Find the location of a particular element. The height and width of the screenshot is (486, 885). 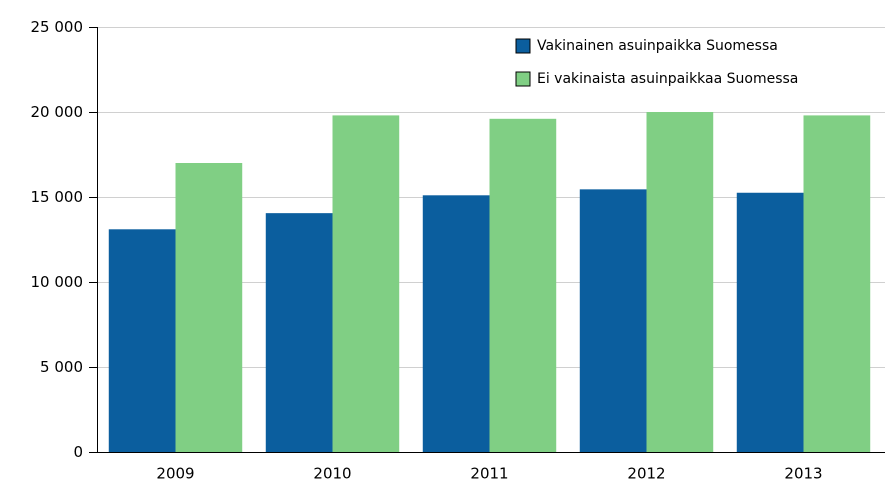

x-tick-label: 2011 is located at coordinates (489, 474).